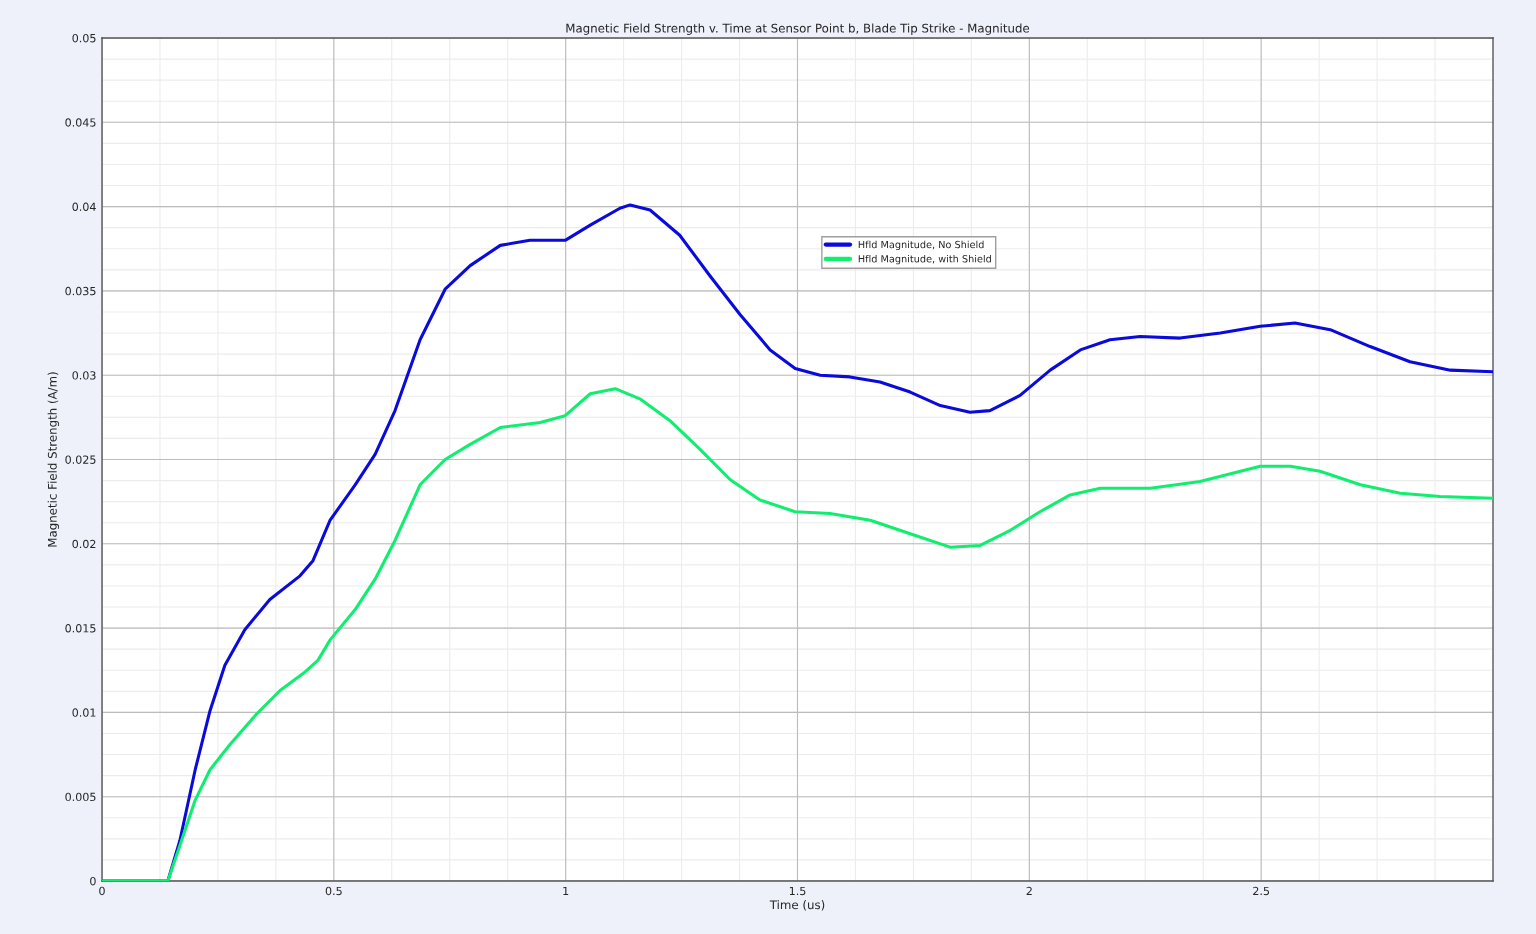 The height and width of the screenshot is (934, 1536). What do you see at coordinates (566, 890) in the screenshot?
I see `x-tick-label: 1` at bounding box center [566, 890].